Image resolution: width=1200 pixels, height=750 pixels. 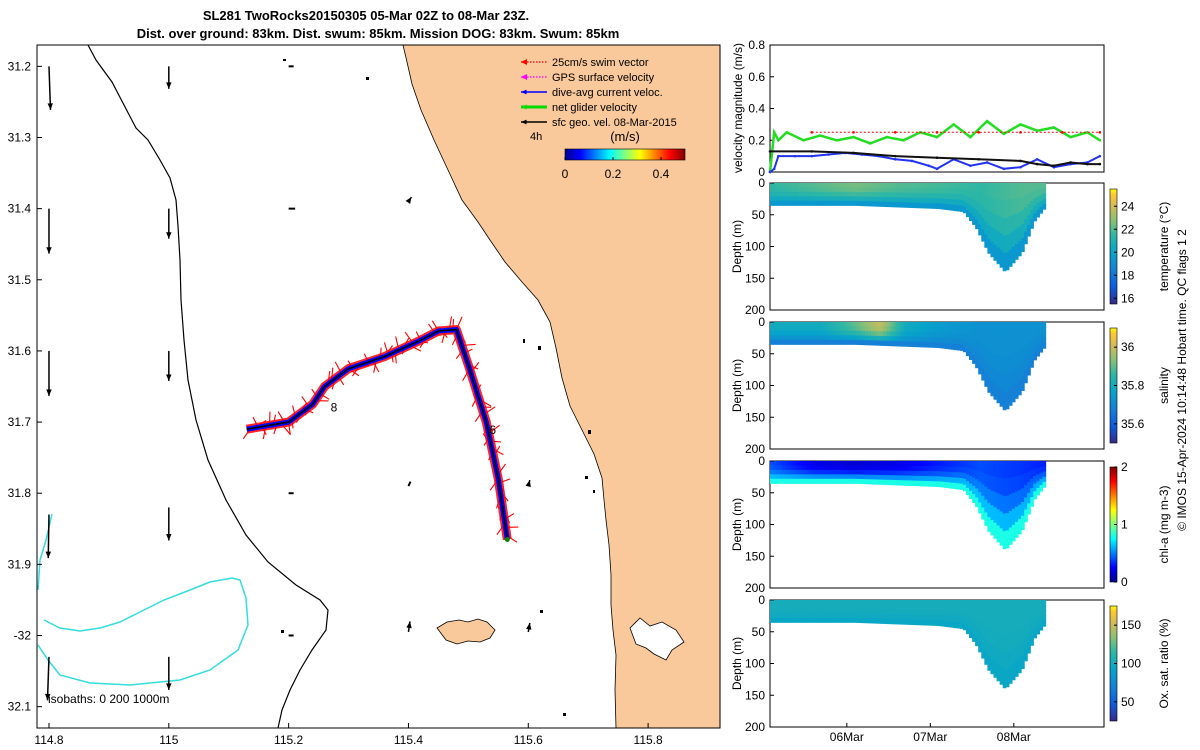 I want to click on temperature-colorbar-tick-label: 20, so click(x=1128, y=252).